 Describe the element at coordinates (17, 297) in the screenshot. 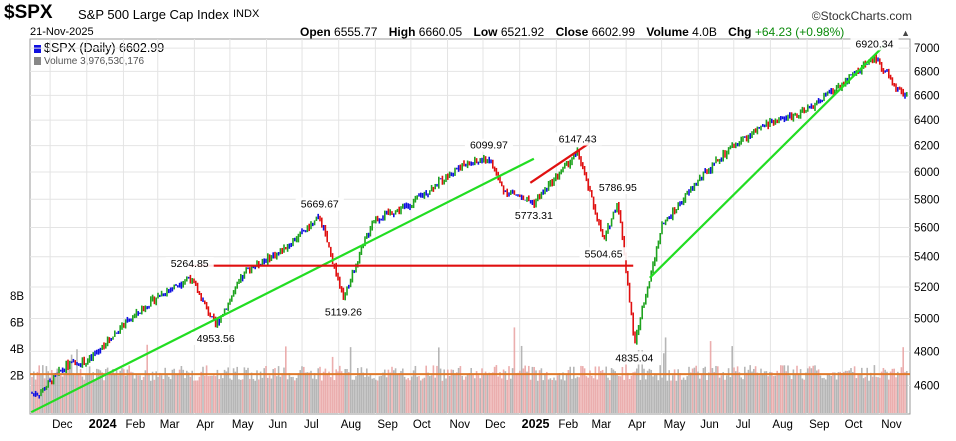

I see `volume-tick-label: 8B` at that location.